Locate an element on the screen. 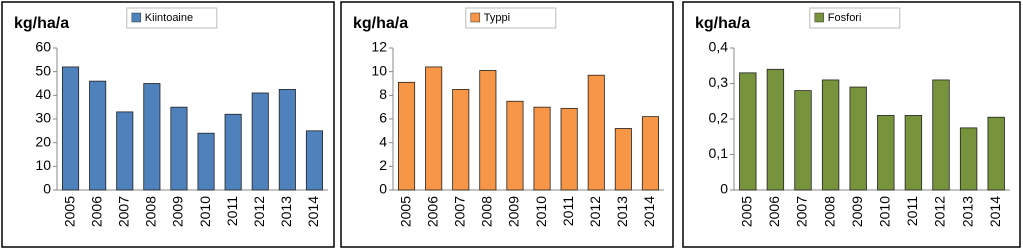 This screenshot has width=1023, height=251. y-tick-label: 0,1 is located at coordinates (719, 153).